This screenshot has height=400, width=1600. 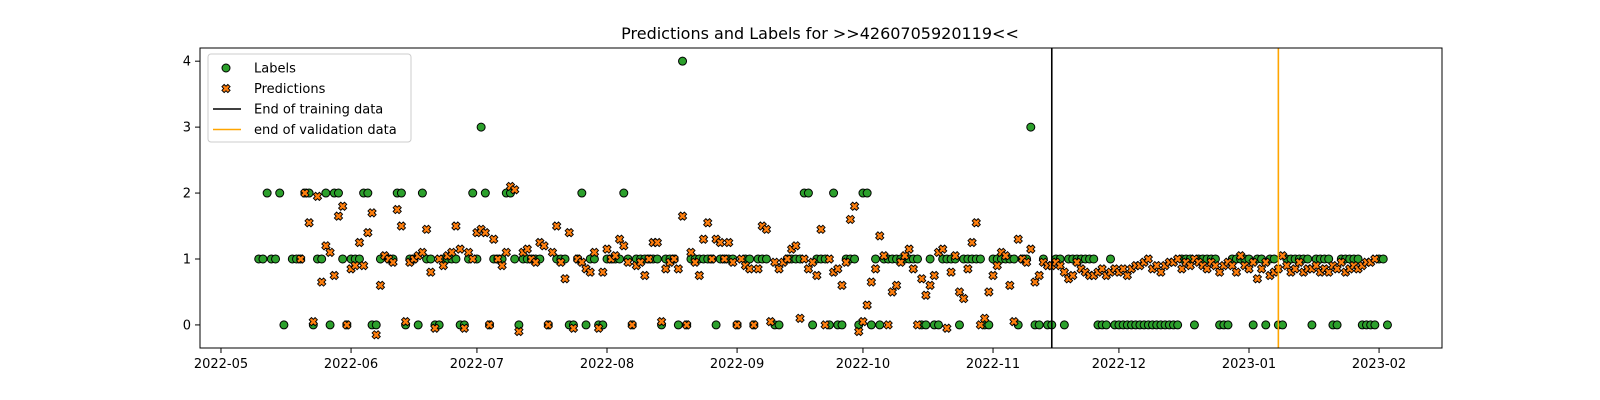 I want to click on legend-box, so click(x=309, y=98).